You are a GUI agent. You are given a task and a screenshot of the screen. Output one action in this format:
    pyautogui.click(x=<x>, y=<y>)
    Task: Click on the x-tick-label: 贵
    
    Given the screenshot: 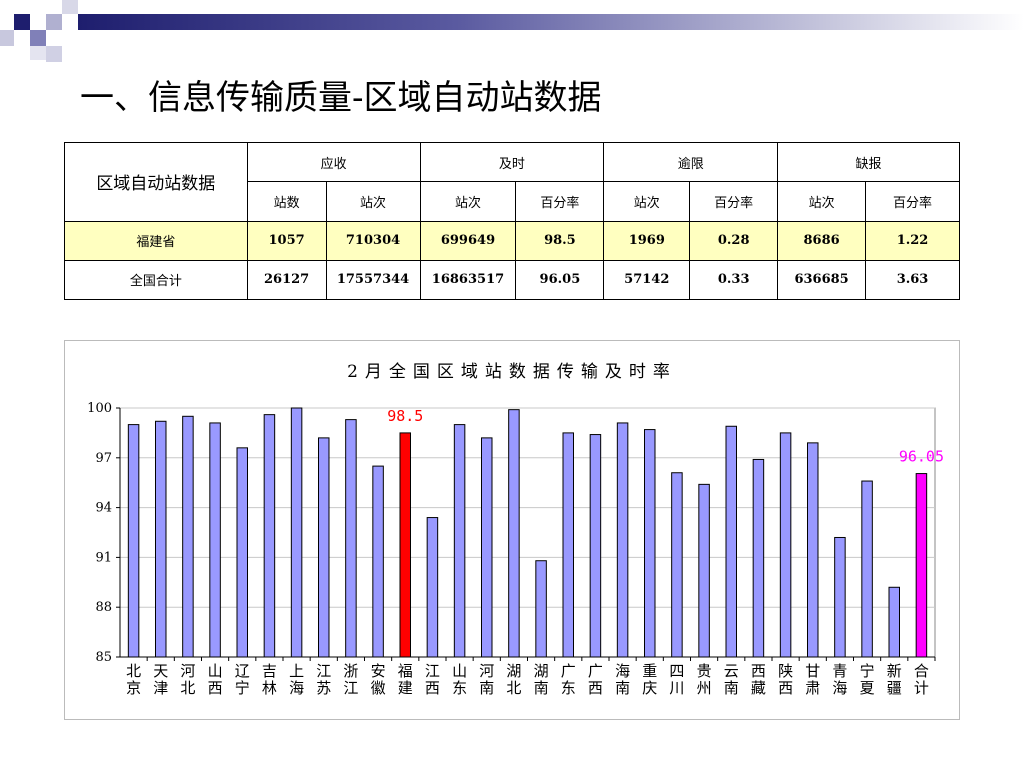 What is the action you would take?
    pyautogui.click(x=704, y=671)
    